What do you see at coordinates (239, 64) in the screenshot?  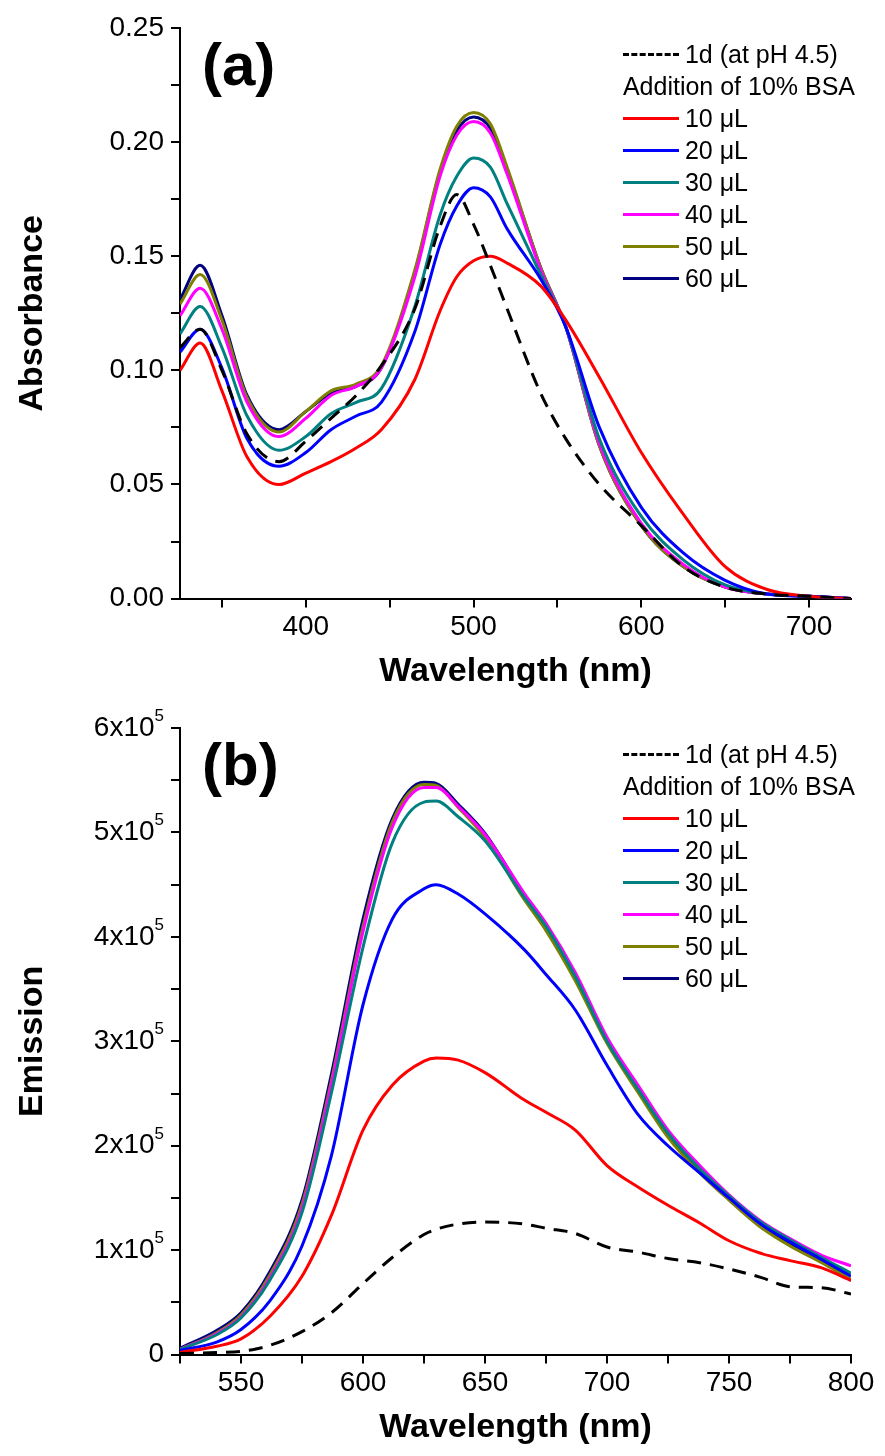 I see `chart-title: (a)` at bounding box center [239, 64].